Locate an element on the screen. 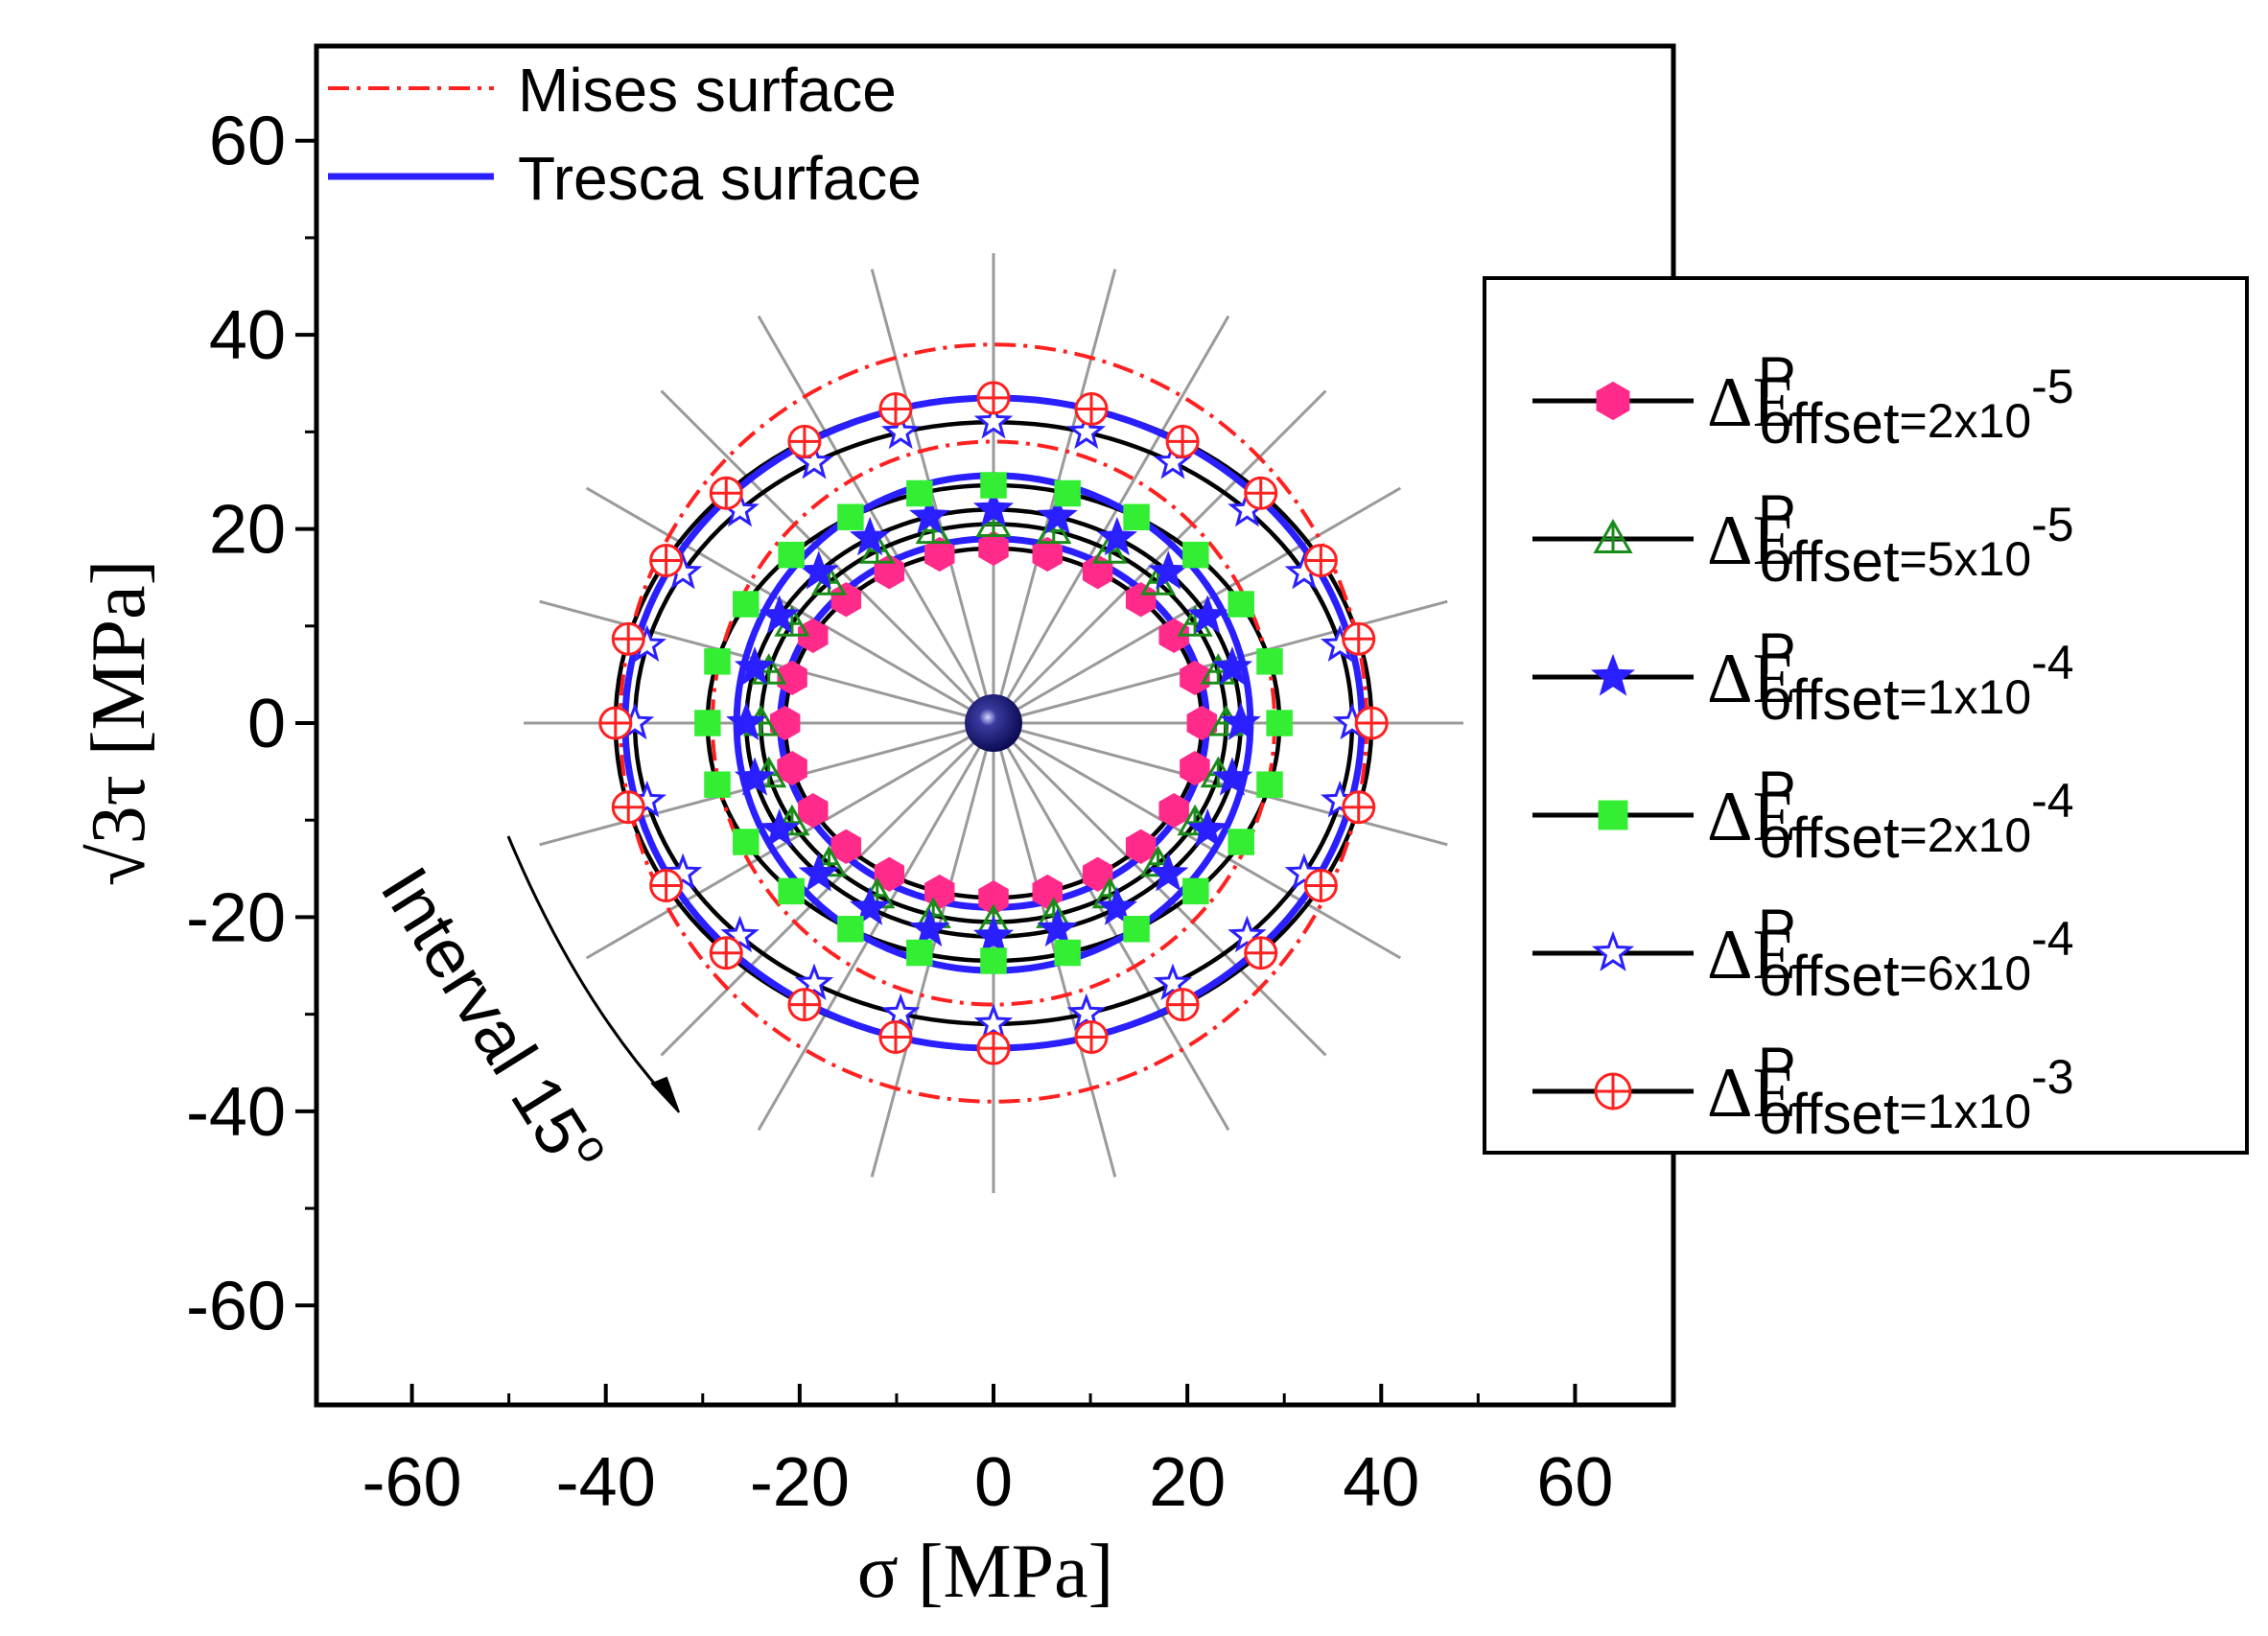  center-point is located at coordinates (993, 723).